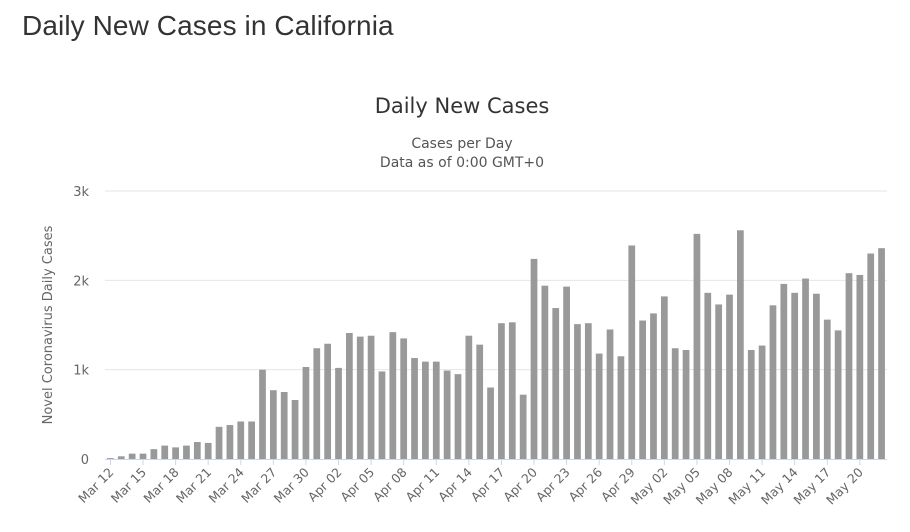  What do you see at coordinates (461, 144) in the screenshot?
I see `chart-subtitle-line-1: Cases per Day` at bounding box center [461, 144].